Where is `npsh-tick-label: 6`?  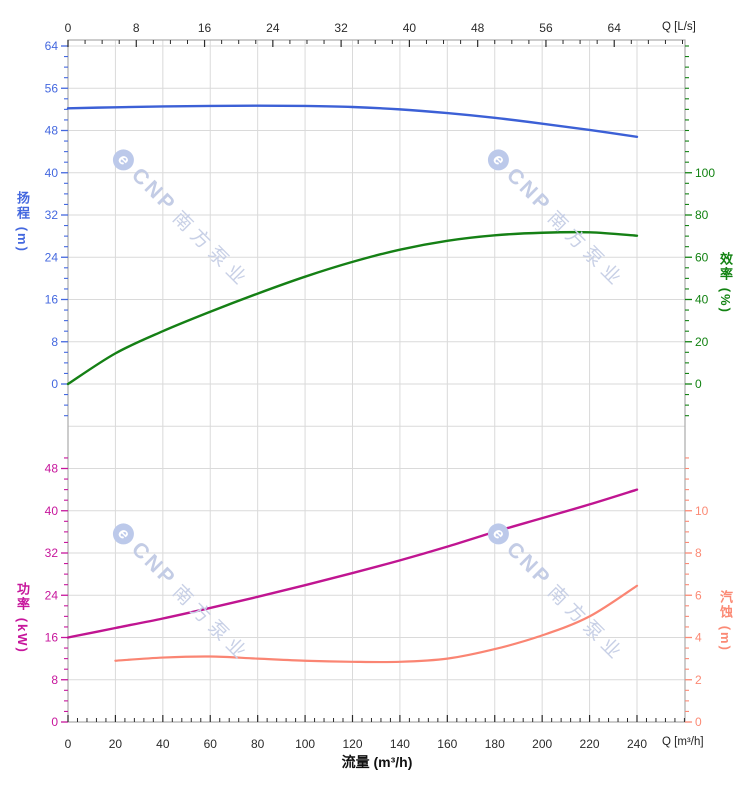
npsh-tick-label: 6 is located at coordinates (698, 595).